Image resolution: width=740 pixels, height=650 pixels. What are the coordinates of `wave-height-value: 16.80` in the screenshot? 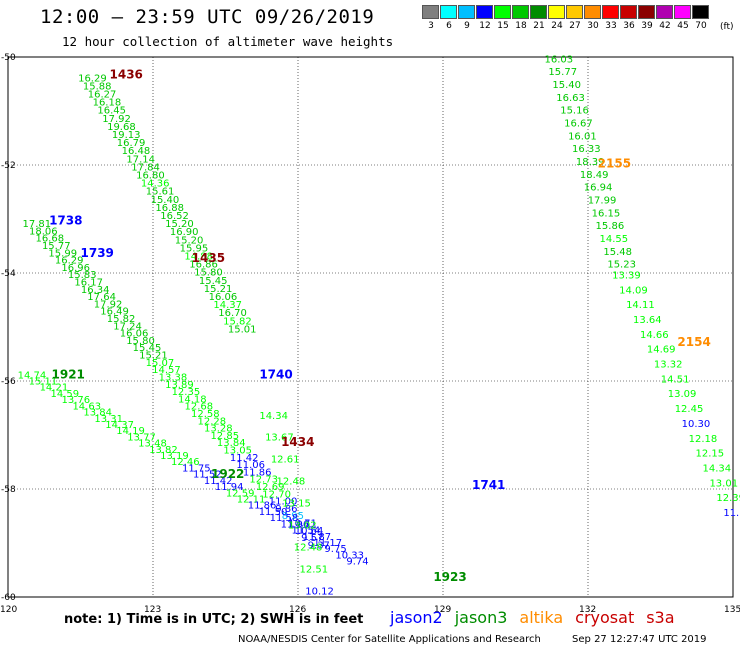 It's located at (150, 176).